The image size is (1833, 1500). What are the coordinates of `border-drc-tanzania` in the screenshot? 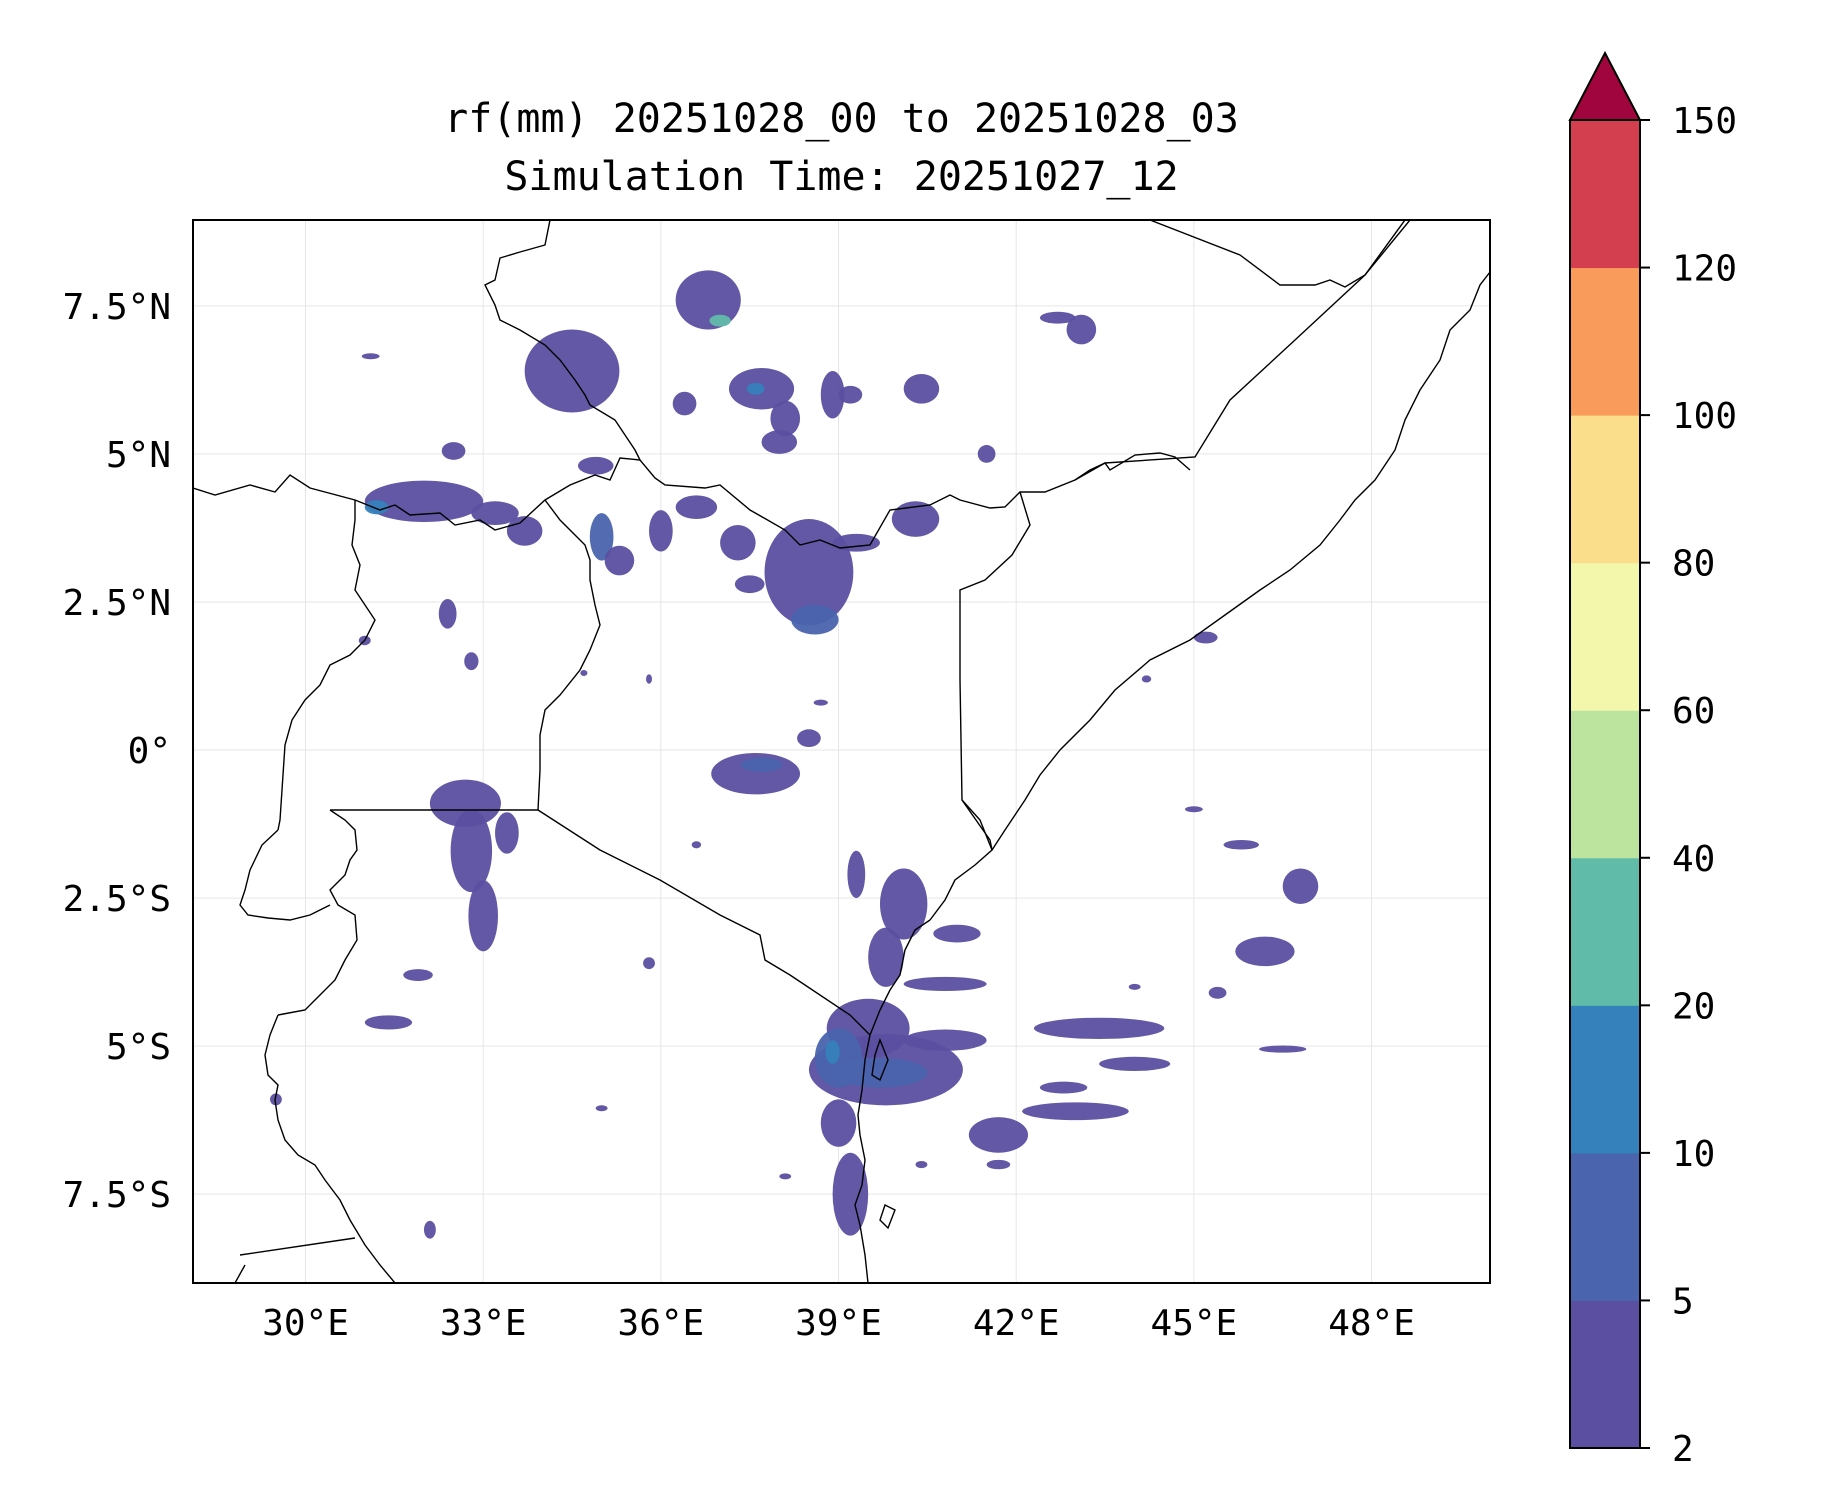 It's located at (330, 1148).